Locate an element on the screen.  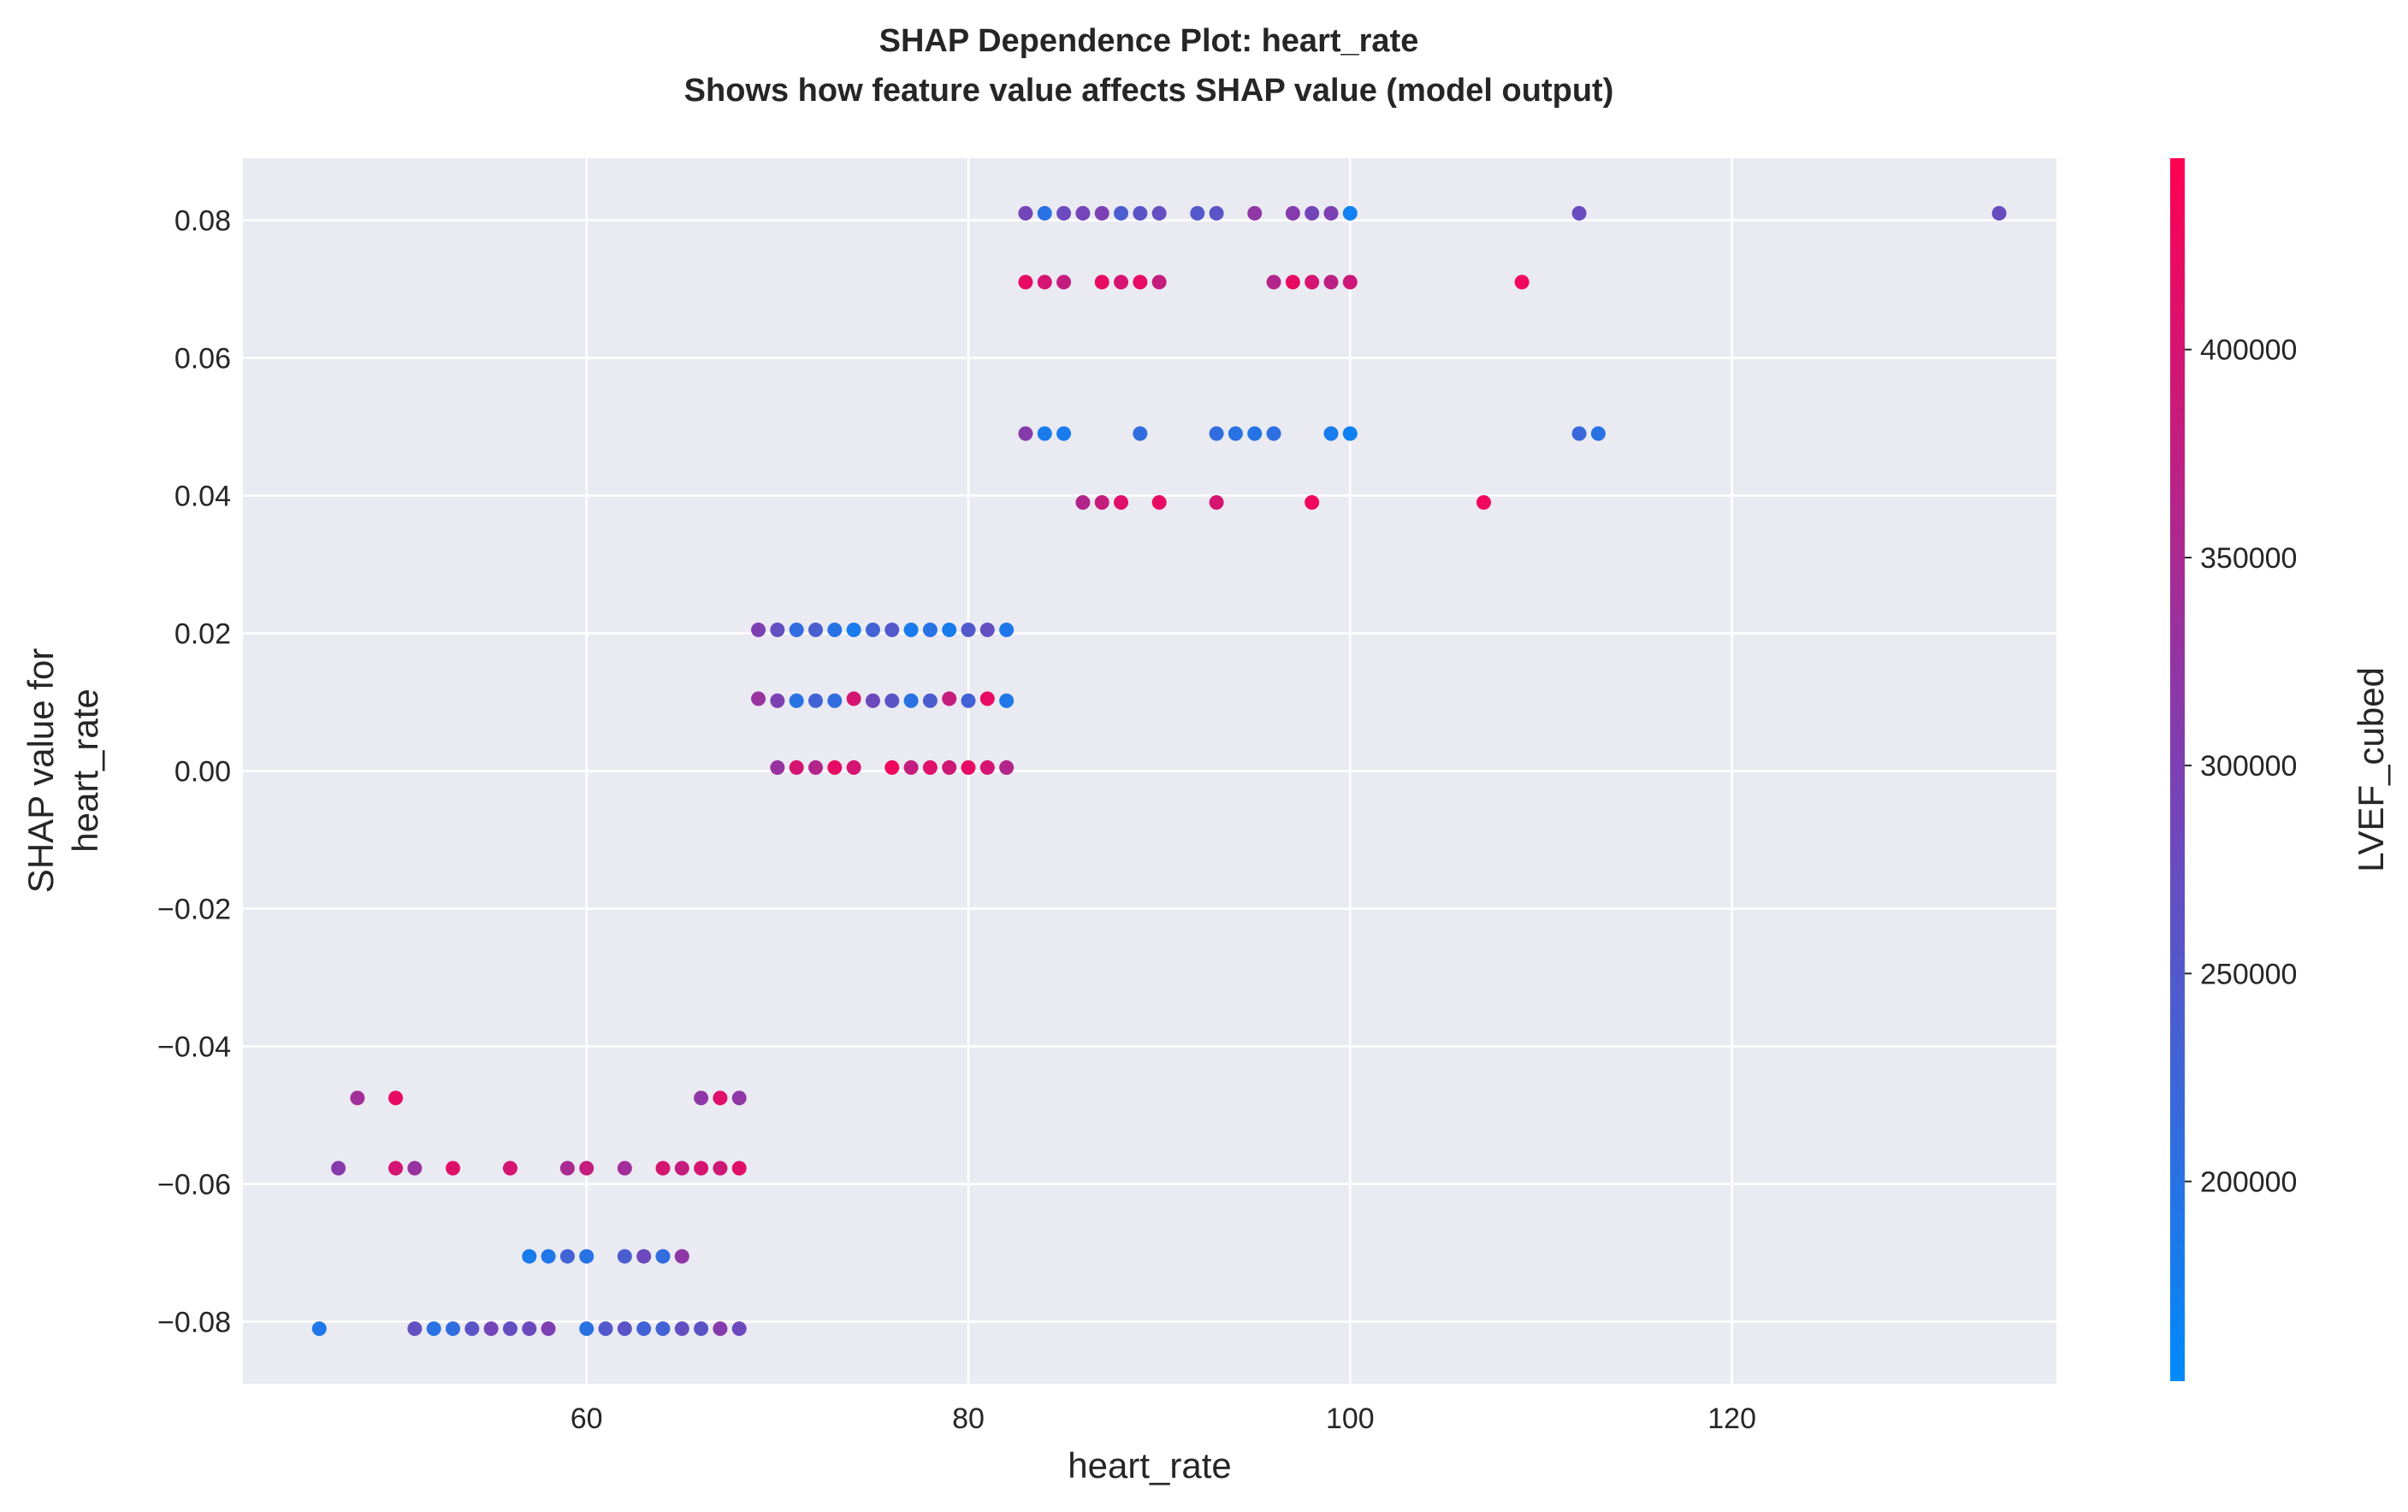
colorbar-tick-label: 200000 is located at coordinates (2248, 1182).